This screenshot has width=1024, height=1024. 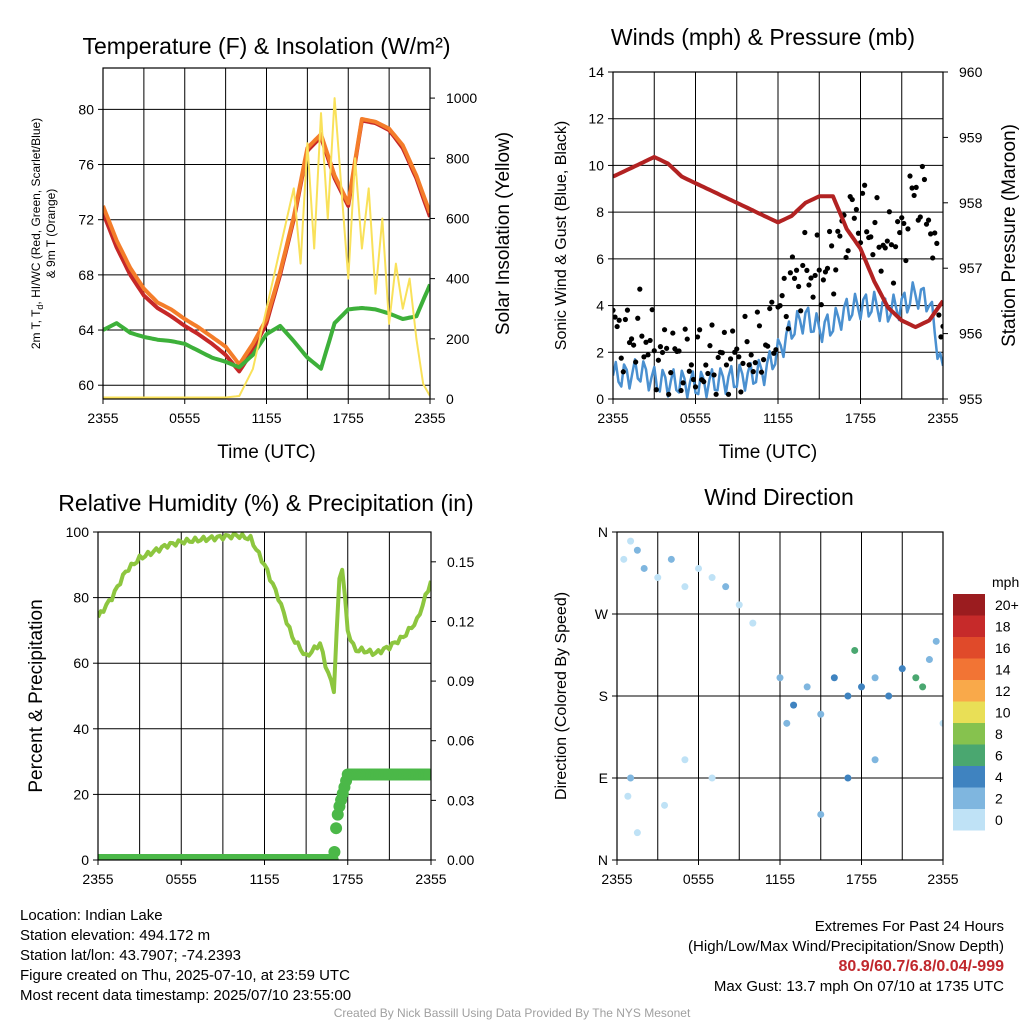 What do you see at coordinates (600, 306) in the screenshot?
I see `y-tick-label: 4` at bounding box center [600, 306].